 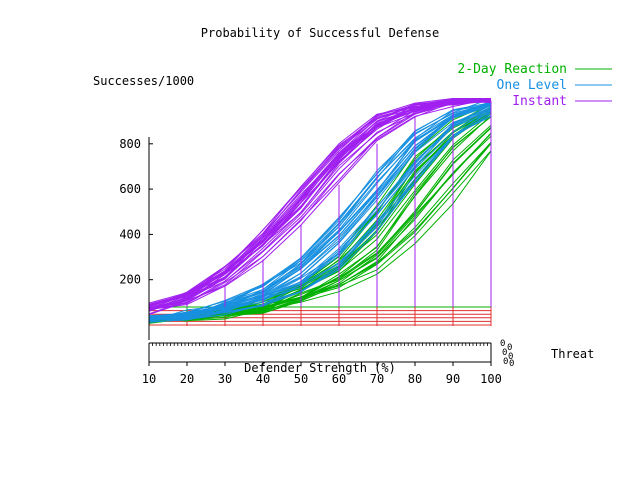 I want to click on x-tick-label: 20, so click(x=187, y=379).